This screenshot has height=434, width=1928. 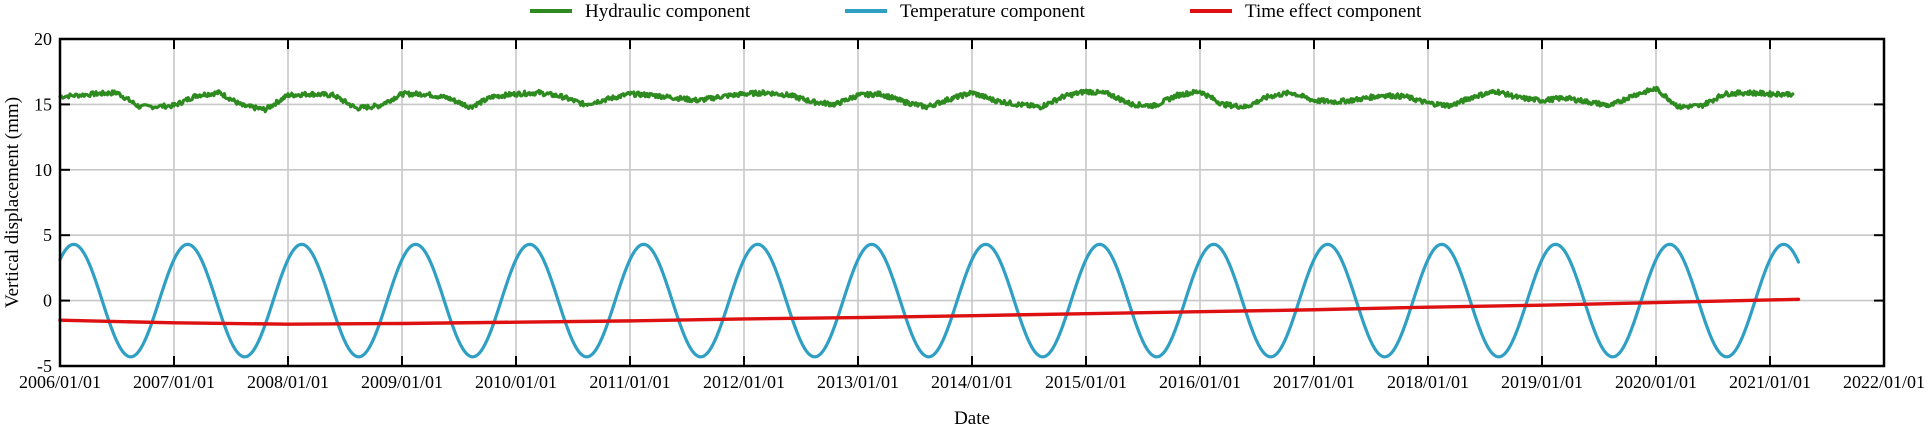 I want to click on x-tick-label: 2008/01/01, so click(x=288, y=382).